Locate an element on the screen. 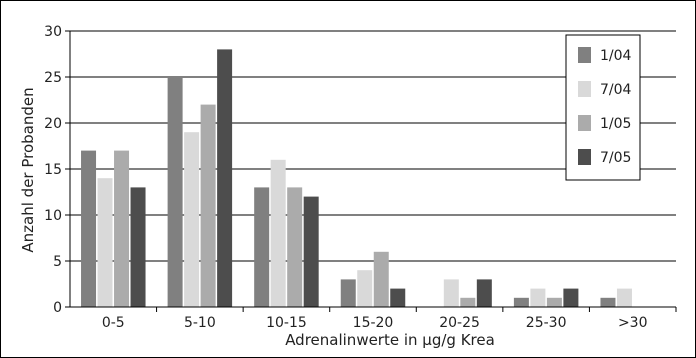  legend-label: 7/04 is located at coordinates (616, 90).